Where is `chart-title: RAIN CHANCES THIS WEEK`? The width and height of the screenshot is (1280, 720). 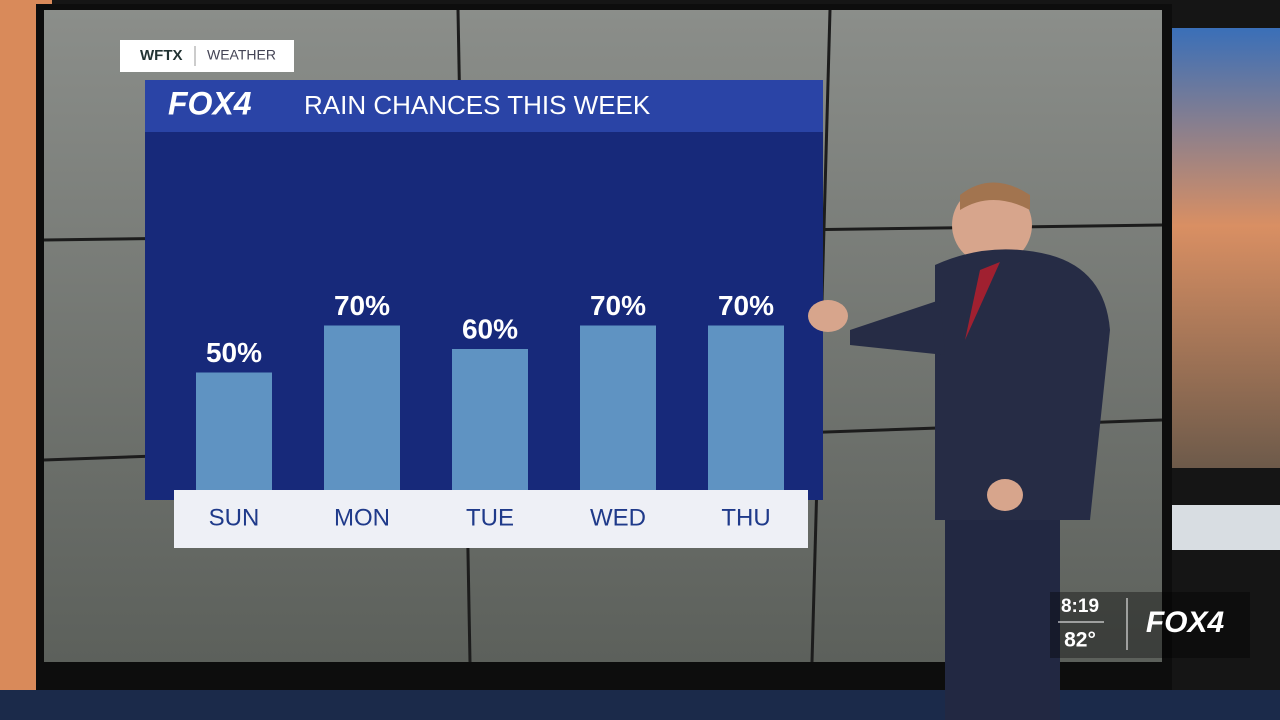
chart-title: RAIN CHANCES THIS WEEK is located at coordinates (477, 105).